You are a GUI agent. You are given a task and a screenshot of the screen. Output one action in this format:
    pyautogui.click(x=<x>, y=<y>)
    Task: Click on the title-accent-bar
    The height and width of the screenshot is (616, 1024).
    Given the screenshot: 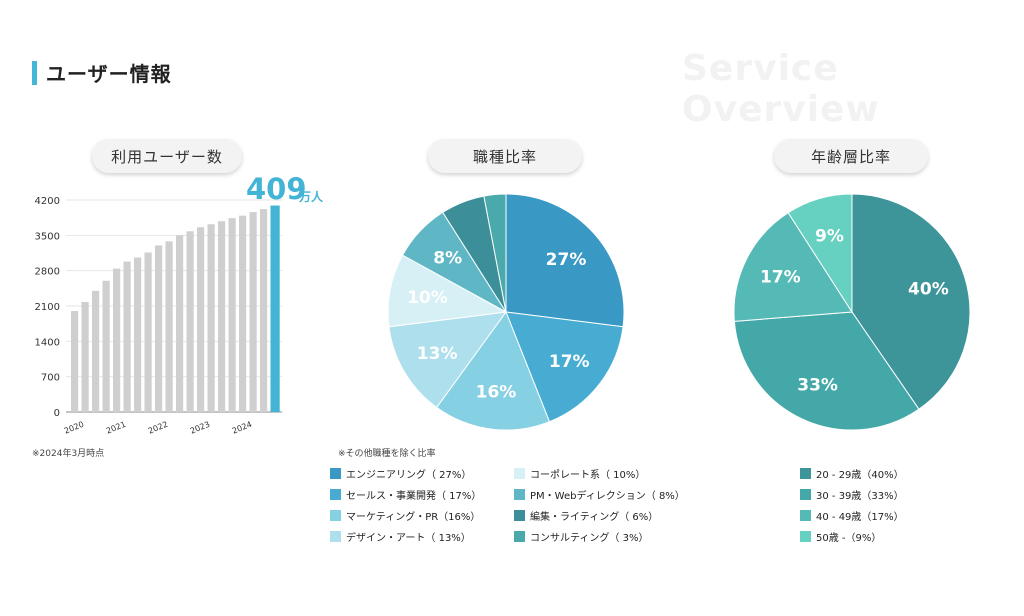 What is the action you would take?
    pyautogui.click(x=34, y=73)
    